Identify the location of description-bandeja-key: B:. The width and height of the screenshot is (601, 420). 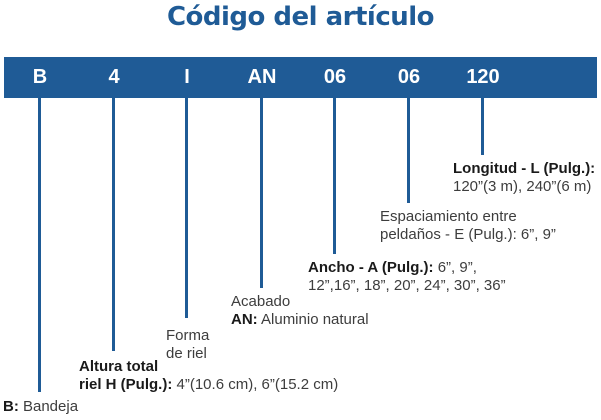
(11, 406).